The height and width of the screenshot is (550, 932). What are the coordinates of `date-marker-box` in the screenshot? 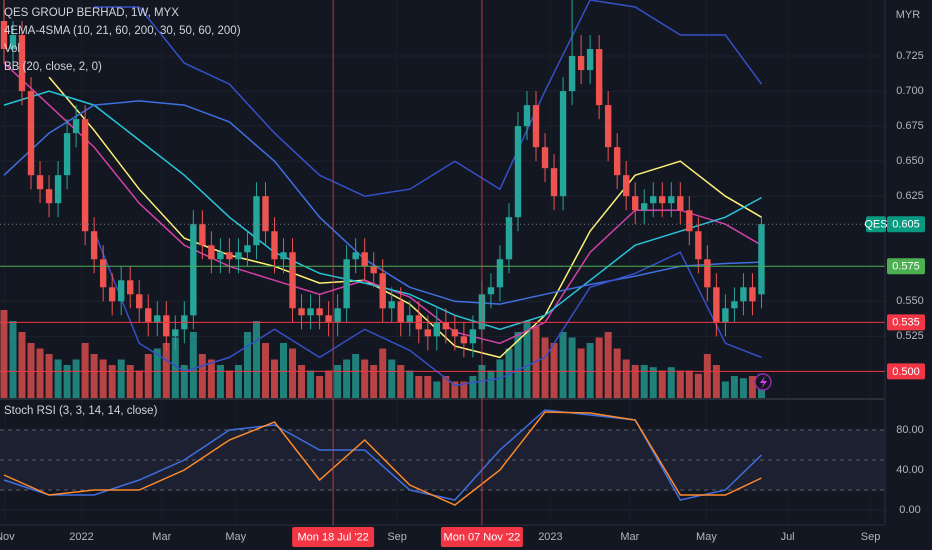 It's located at (333, 537).